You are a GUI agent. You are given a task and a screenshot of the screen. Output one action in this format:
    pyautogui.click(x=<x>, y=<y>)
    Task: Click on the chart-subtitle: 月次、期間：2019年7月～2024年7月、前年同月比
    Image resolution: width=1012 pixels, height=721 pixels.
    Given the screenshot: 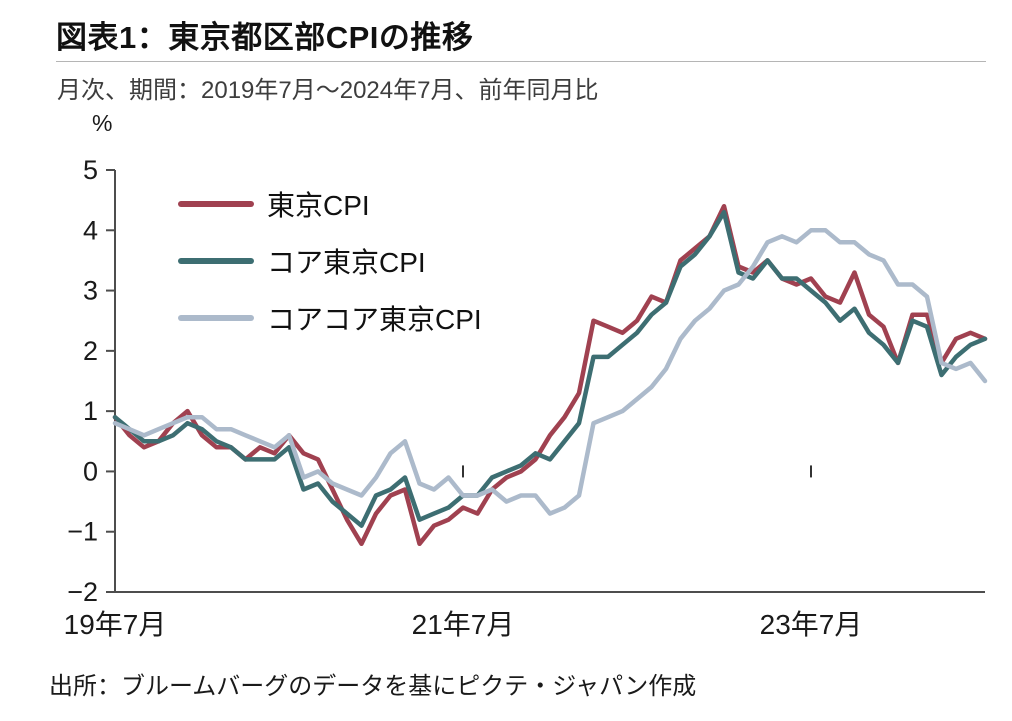 What is the action you would take?
    pyautogui.click(x=328, y=90)
    